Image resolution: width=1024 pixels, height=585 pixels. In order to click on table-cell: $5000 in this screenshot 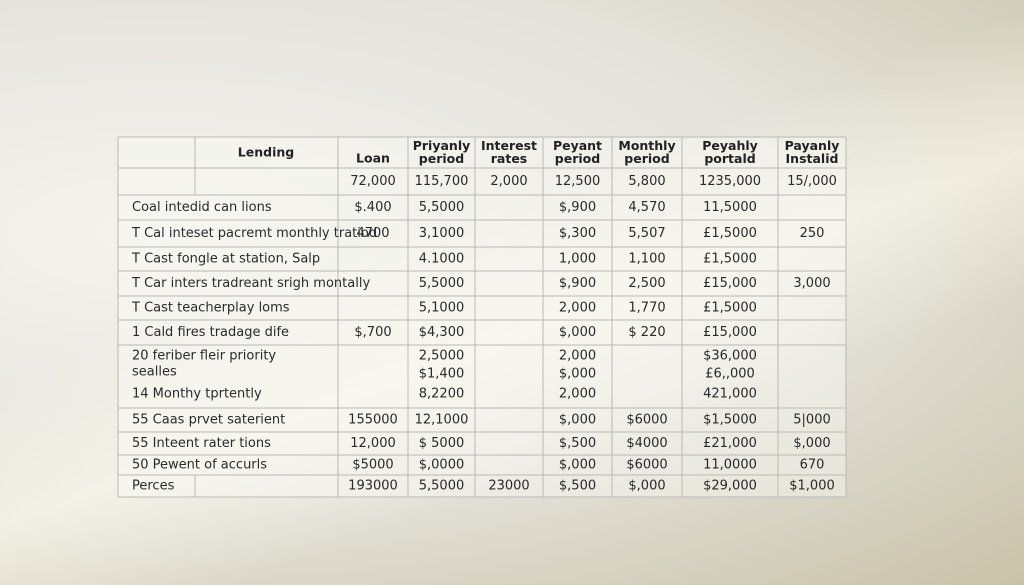, I will do `click(372, 465)`.